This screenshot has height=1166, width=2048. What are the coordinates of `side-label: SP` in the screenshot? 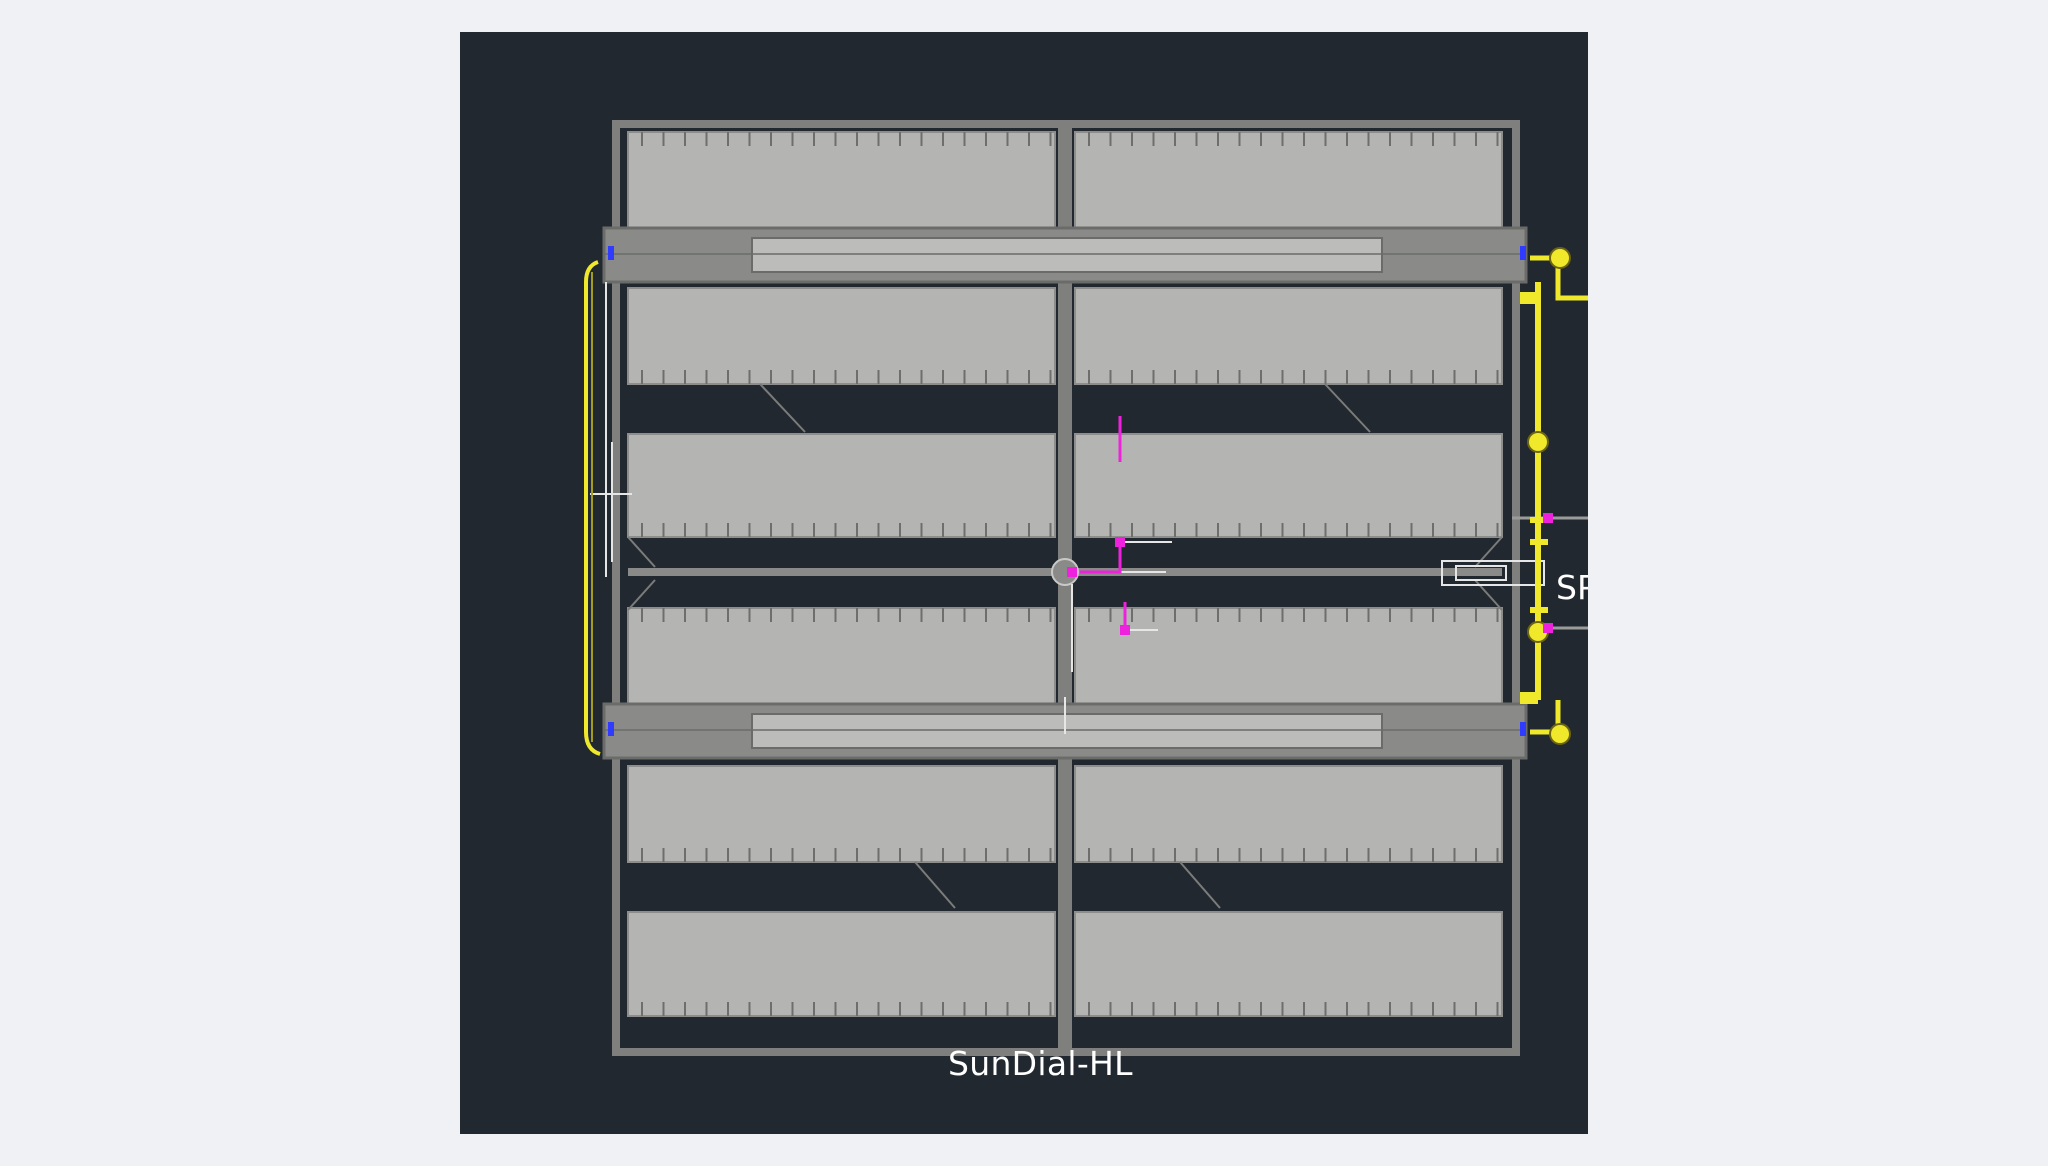 It's located at (1572, 587).